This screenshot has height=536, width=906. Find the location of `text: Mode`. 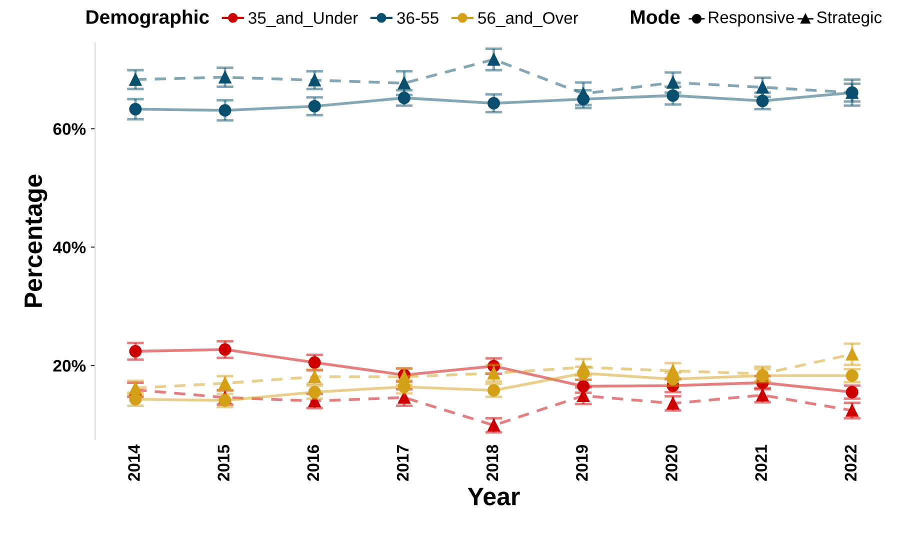

text: Mode is located at coordinates (655, 17).